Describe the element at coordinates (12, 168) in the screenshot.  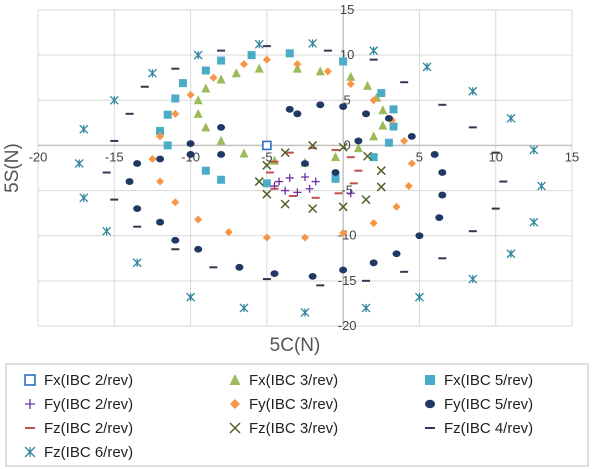
I see `y-axis-label: 5S(N)` at that location.